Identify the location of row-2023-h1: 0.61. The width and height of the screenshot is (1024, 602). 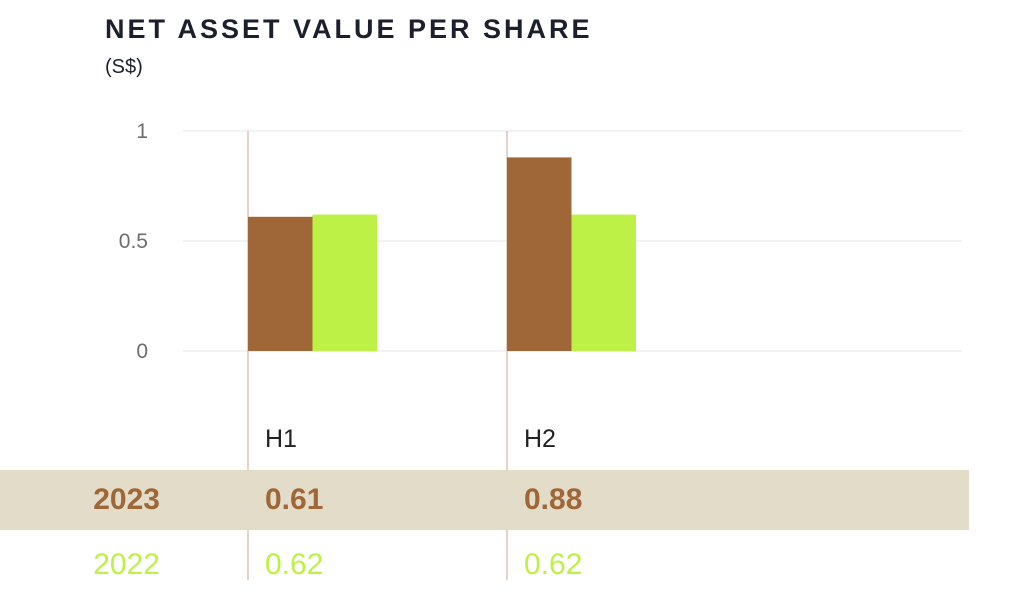
(294, 499).